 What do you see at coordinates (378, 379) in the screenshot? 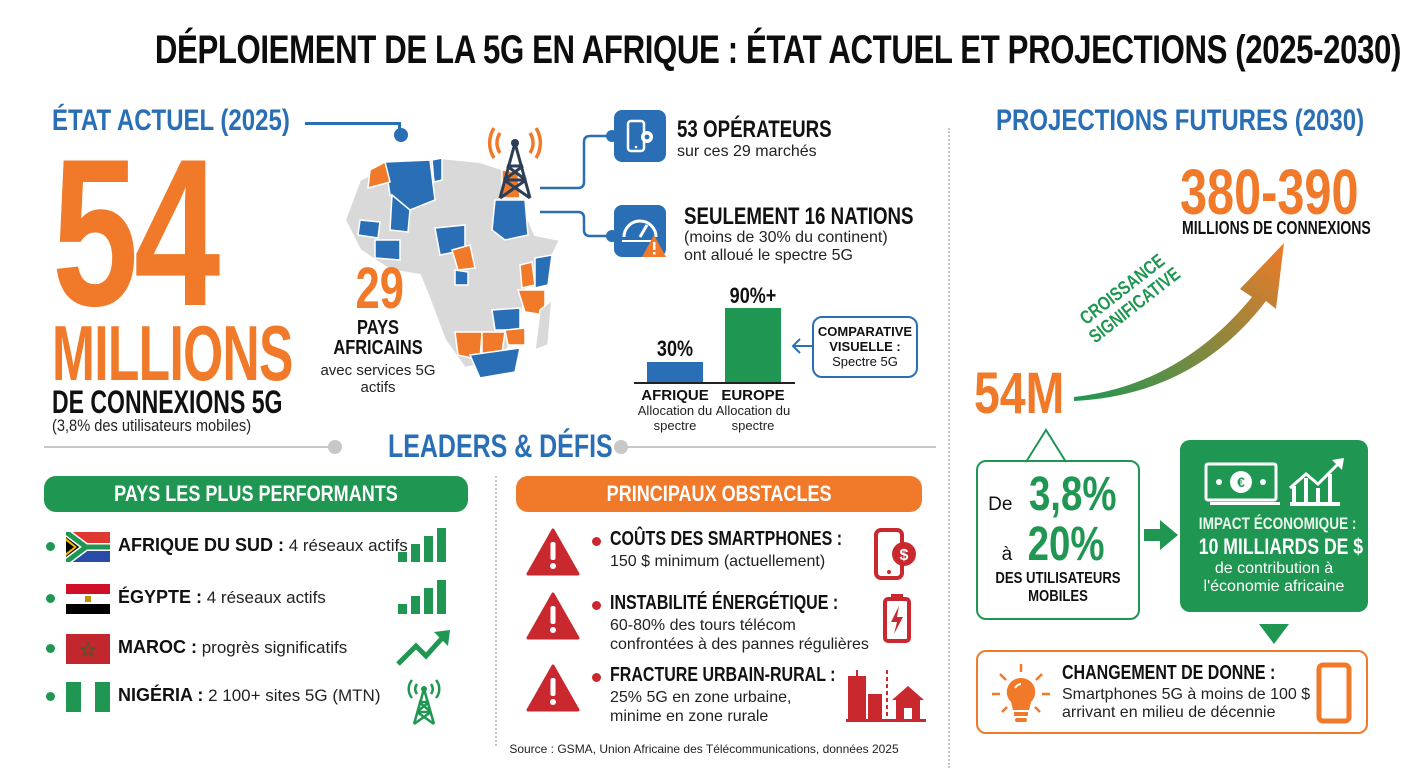
I see `countries-sublabel: avec services 5G actifs` at bounding box center [378, 379].